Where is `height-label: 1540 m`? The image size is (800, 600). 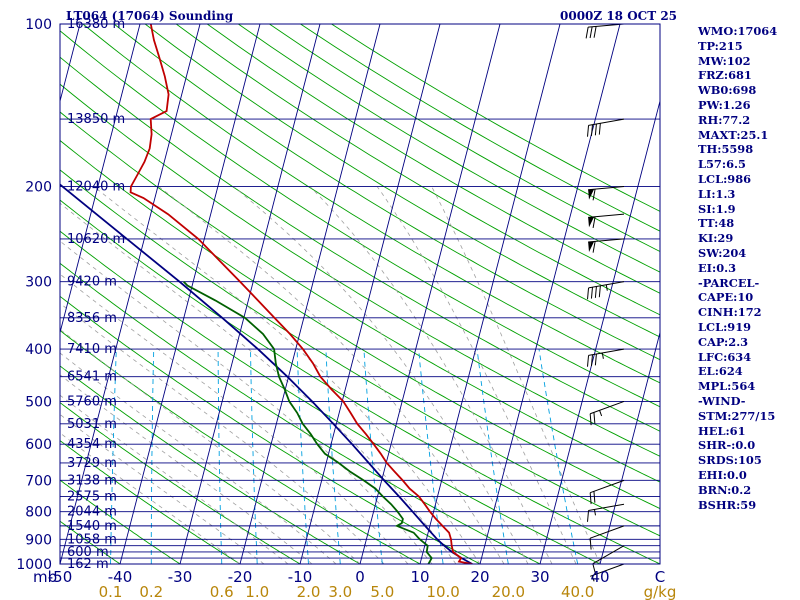 height-label: 1540 m is located at coordinates (92, 526).